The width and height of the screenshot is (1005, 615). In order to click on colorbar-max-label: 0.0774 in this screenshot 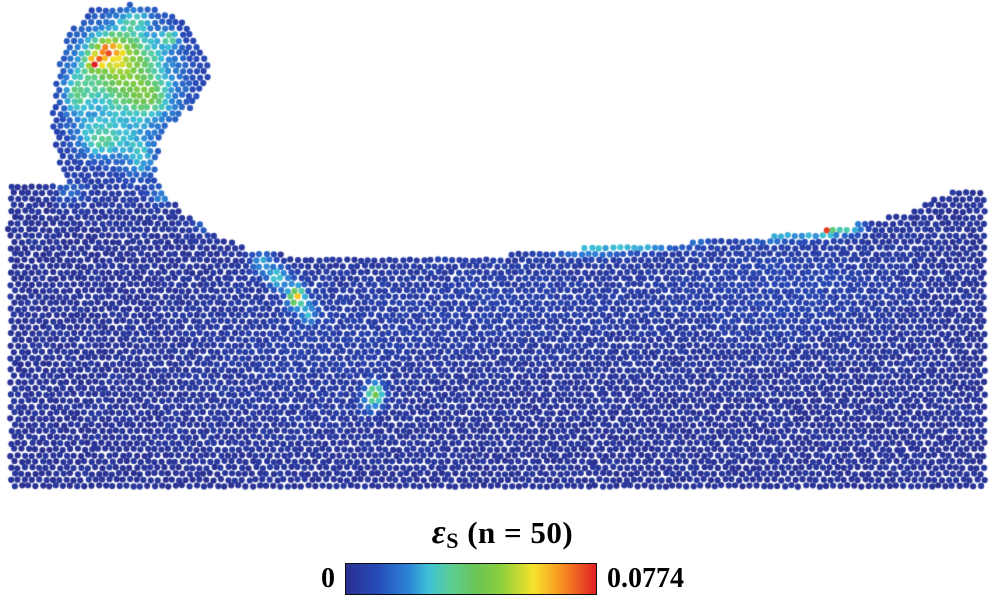, I will do `click(645, 578)`.